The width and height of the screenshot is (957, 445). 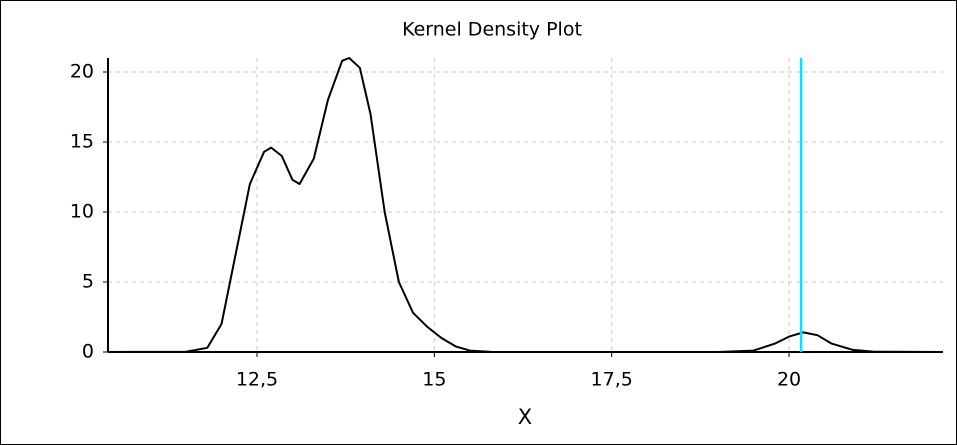 What do you see at coordinates (525, 417) in the screenshot?
I see `x-axis-label: X` at bounding box center [525, 417].